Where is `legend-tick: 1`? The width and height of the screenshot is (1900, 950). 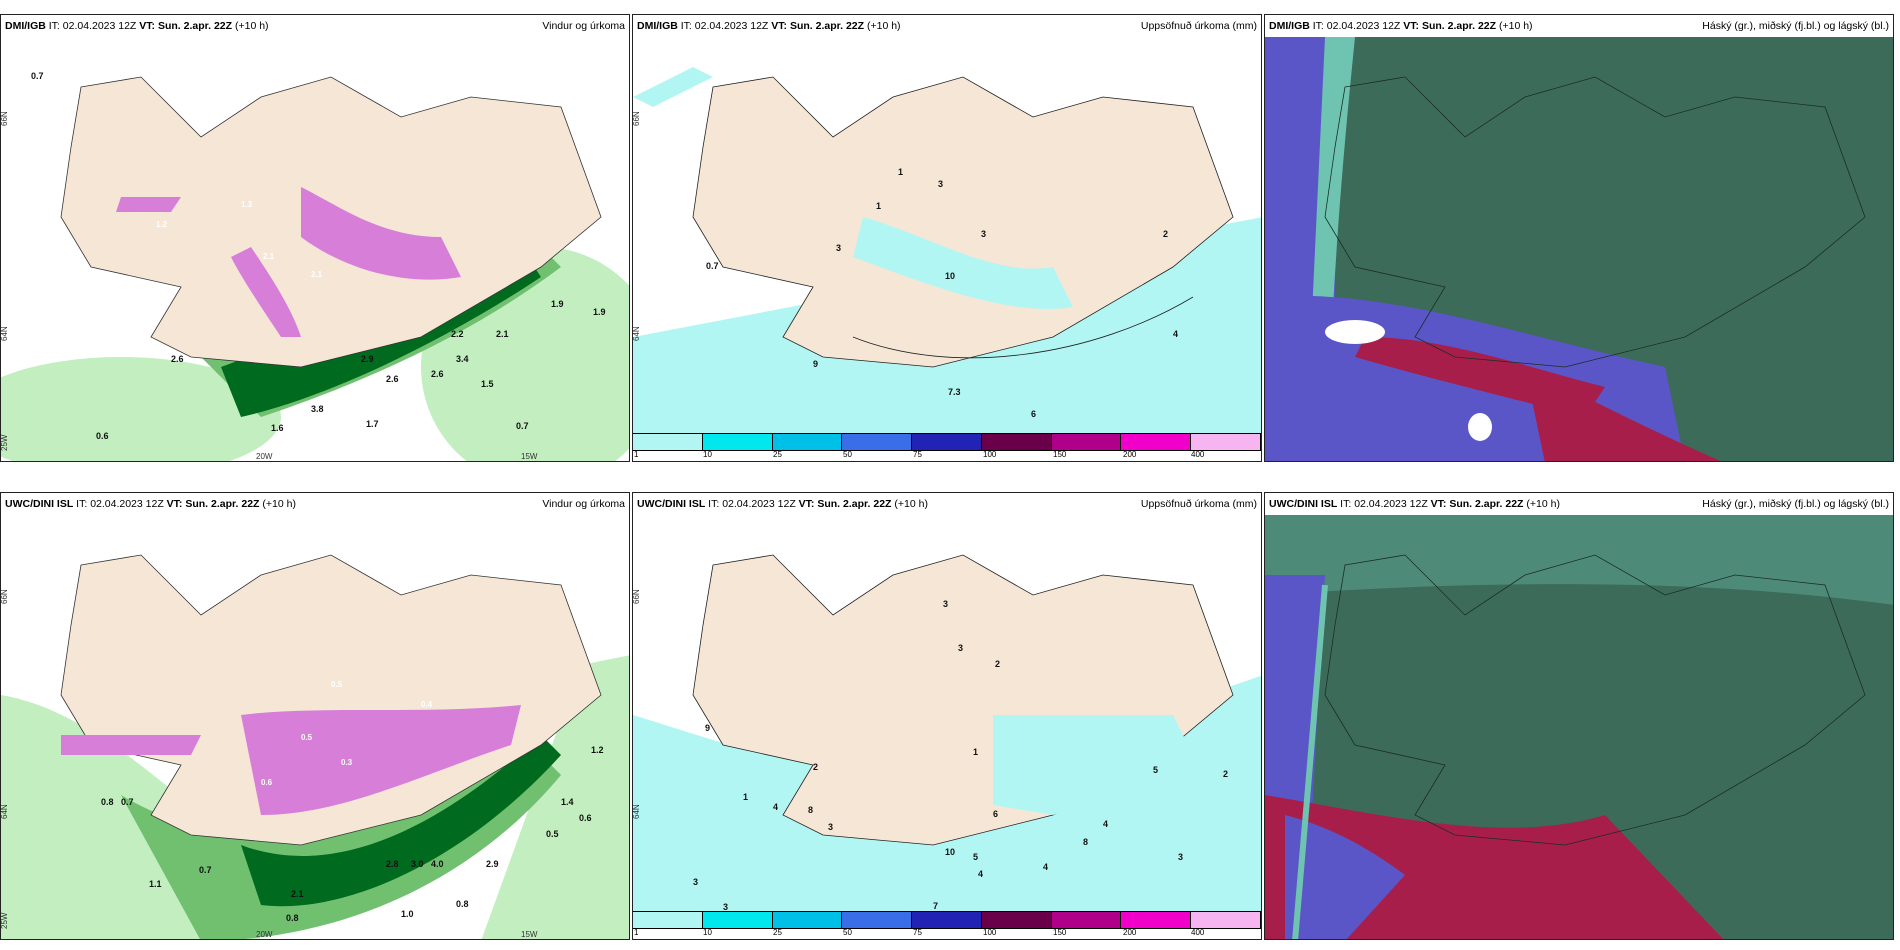 legend-tick: 1 is located at coordinates (636, 454).